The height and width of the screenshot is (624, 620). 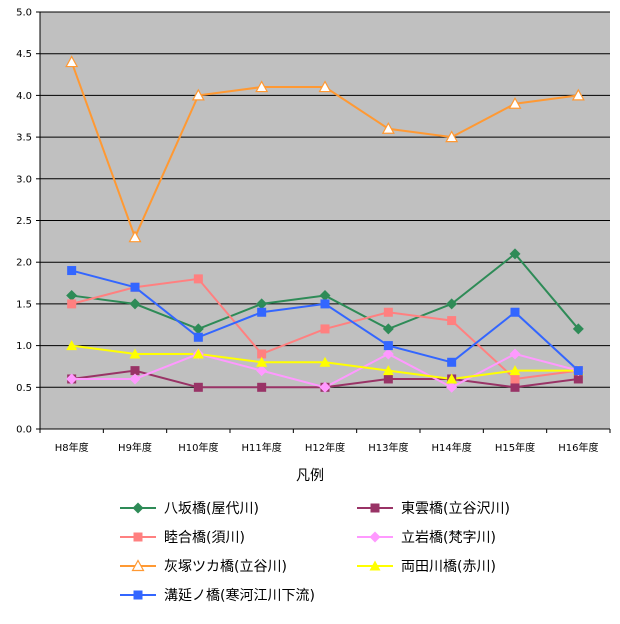 What do you see at coordinates (225, 567) in the screenshot?
I see `legend-label: 灰塚ツカ橋(立谷川)` at bounding box center [225, 567].